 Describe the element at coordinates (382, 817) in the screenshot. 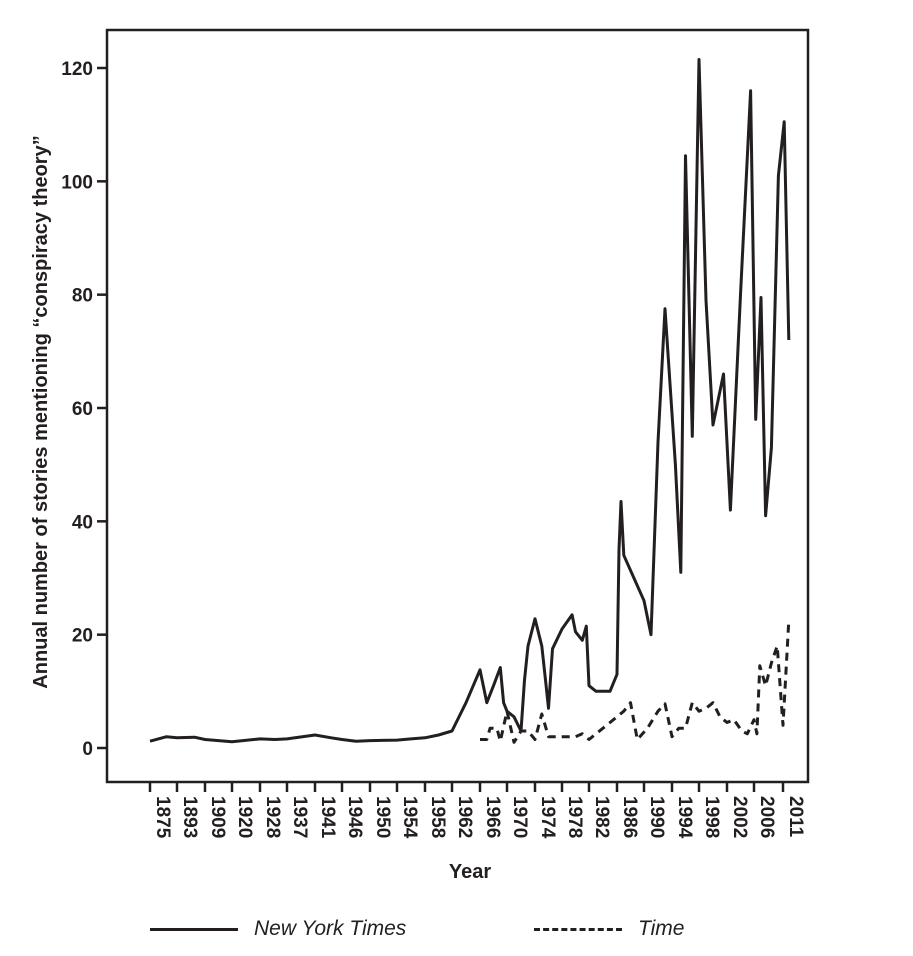

I see `x-tick-label: 1950` at that location.